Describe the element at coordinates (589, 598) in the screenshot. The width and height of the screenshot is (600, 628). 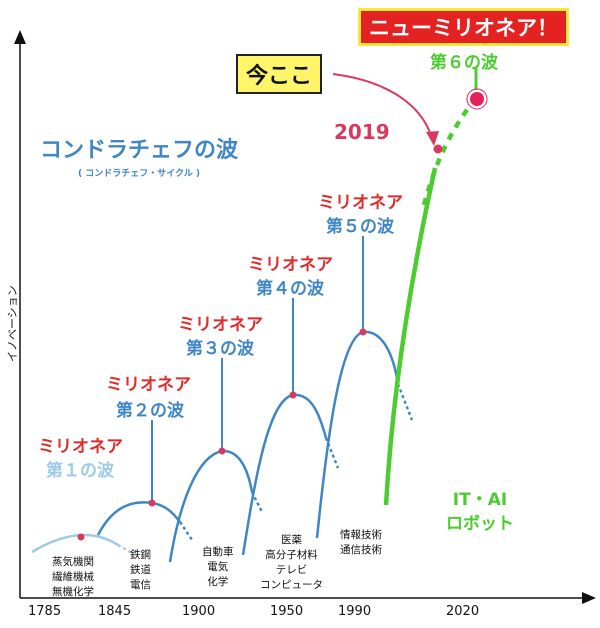
I see `x-axis-arrow` at that location.